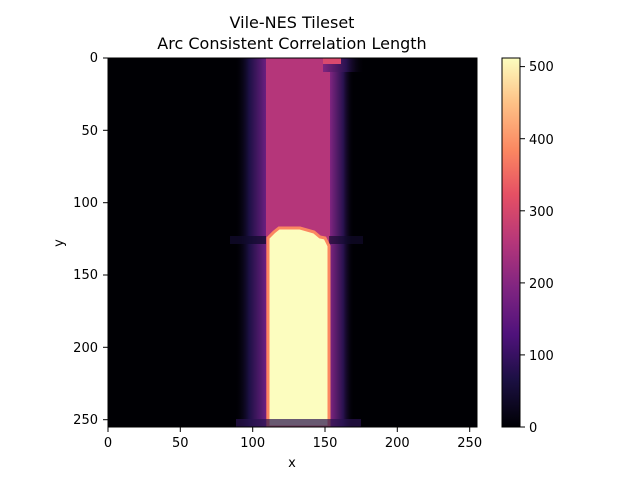 The width and height of the screenshot is (640, 480). I want to click on chart-title: Vile-NES Tileset, so click(292, 22).